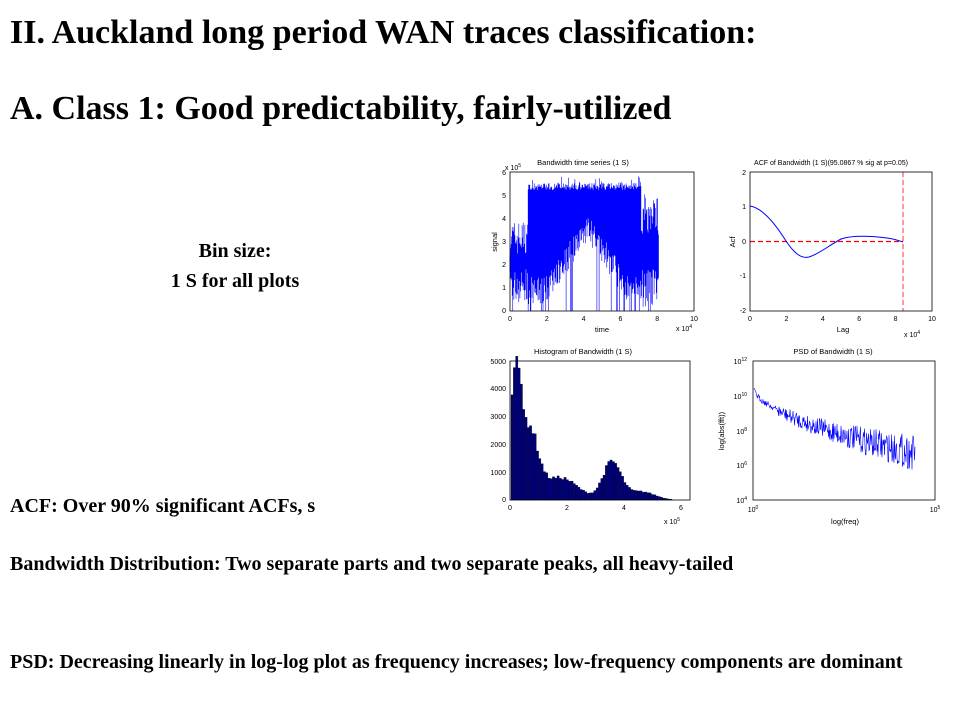  I want to click on plot3-y-tick: 3000, so click(498, 417).